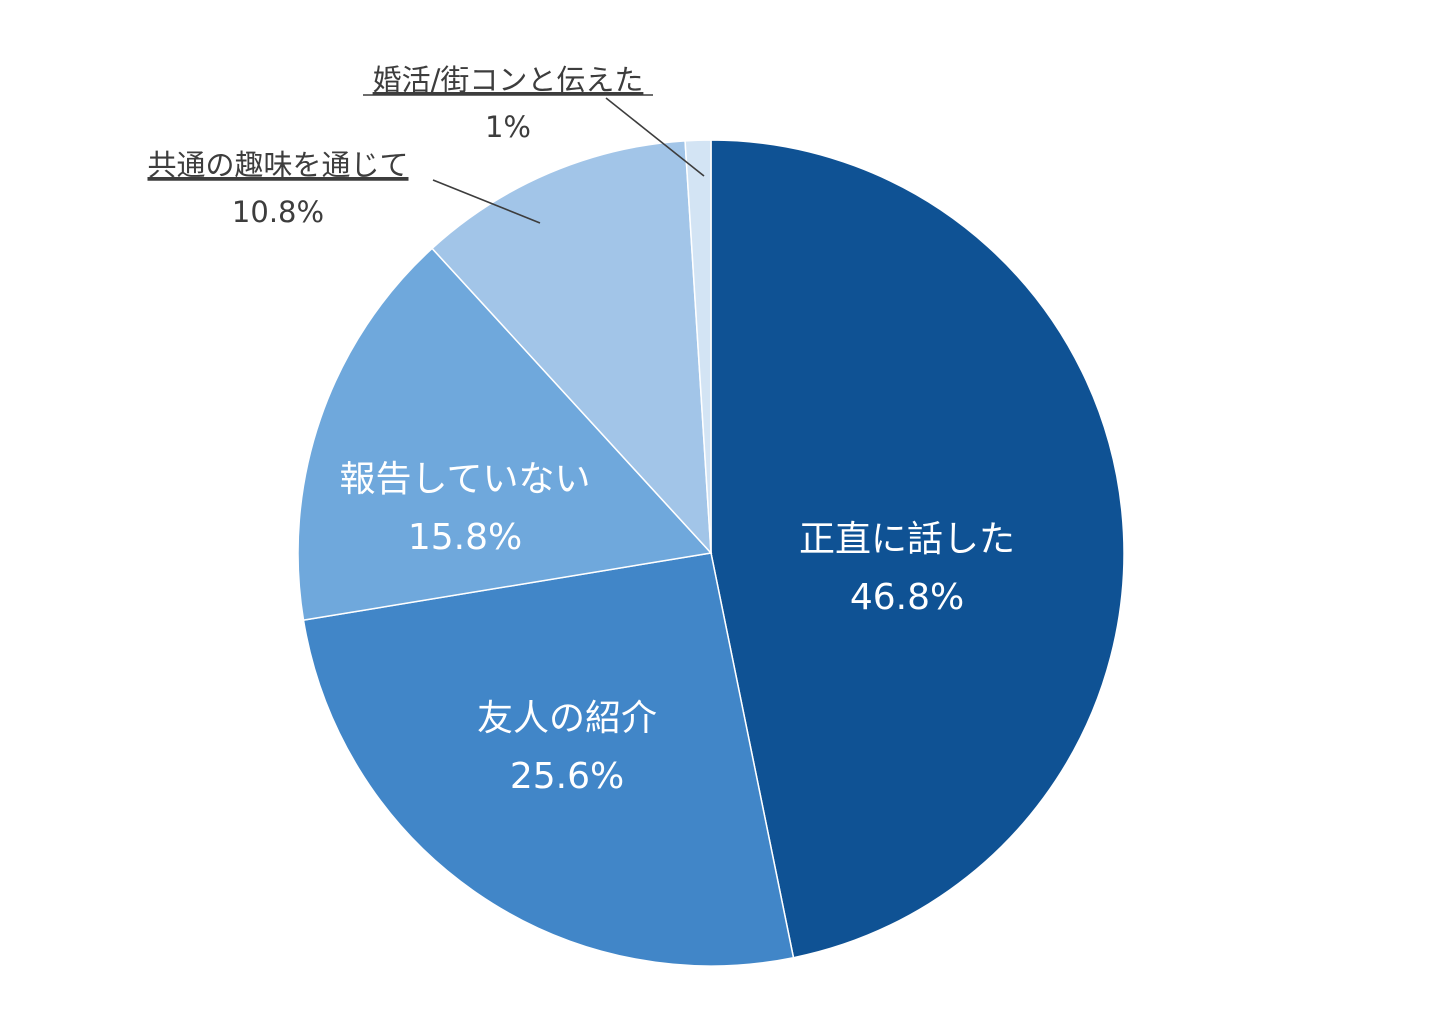 This screenshot has width=1443, height=1024. Describe the element at coordinates (567, 718) in the screenshot. I see `slice-label-2: 友人の紹介` at that location.